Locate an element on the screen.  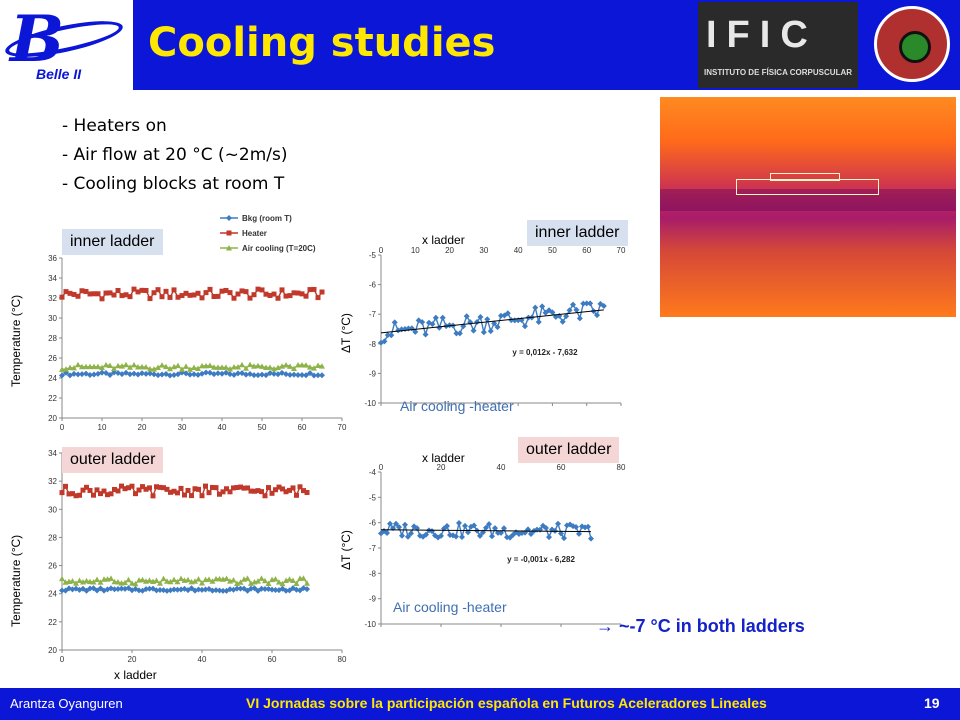
y-axis-label: Temperature (°C) is located at coordinates (16, 580).